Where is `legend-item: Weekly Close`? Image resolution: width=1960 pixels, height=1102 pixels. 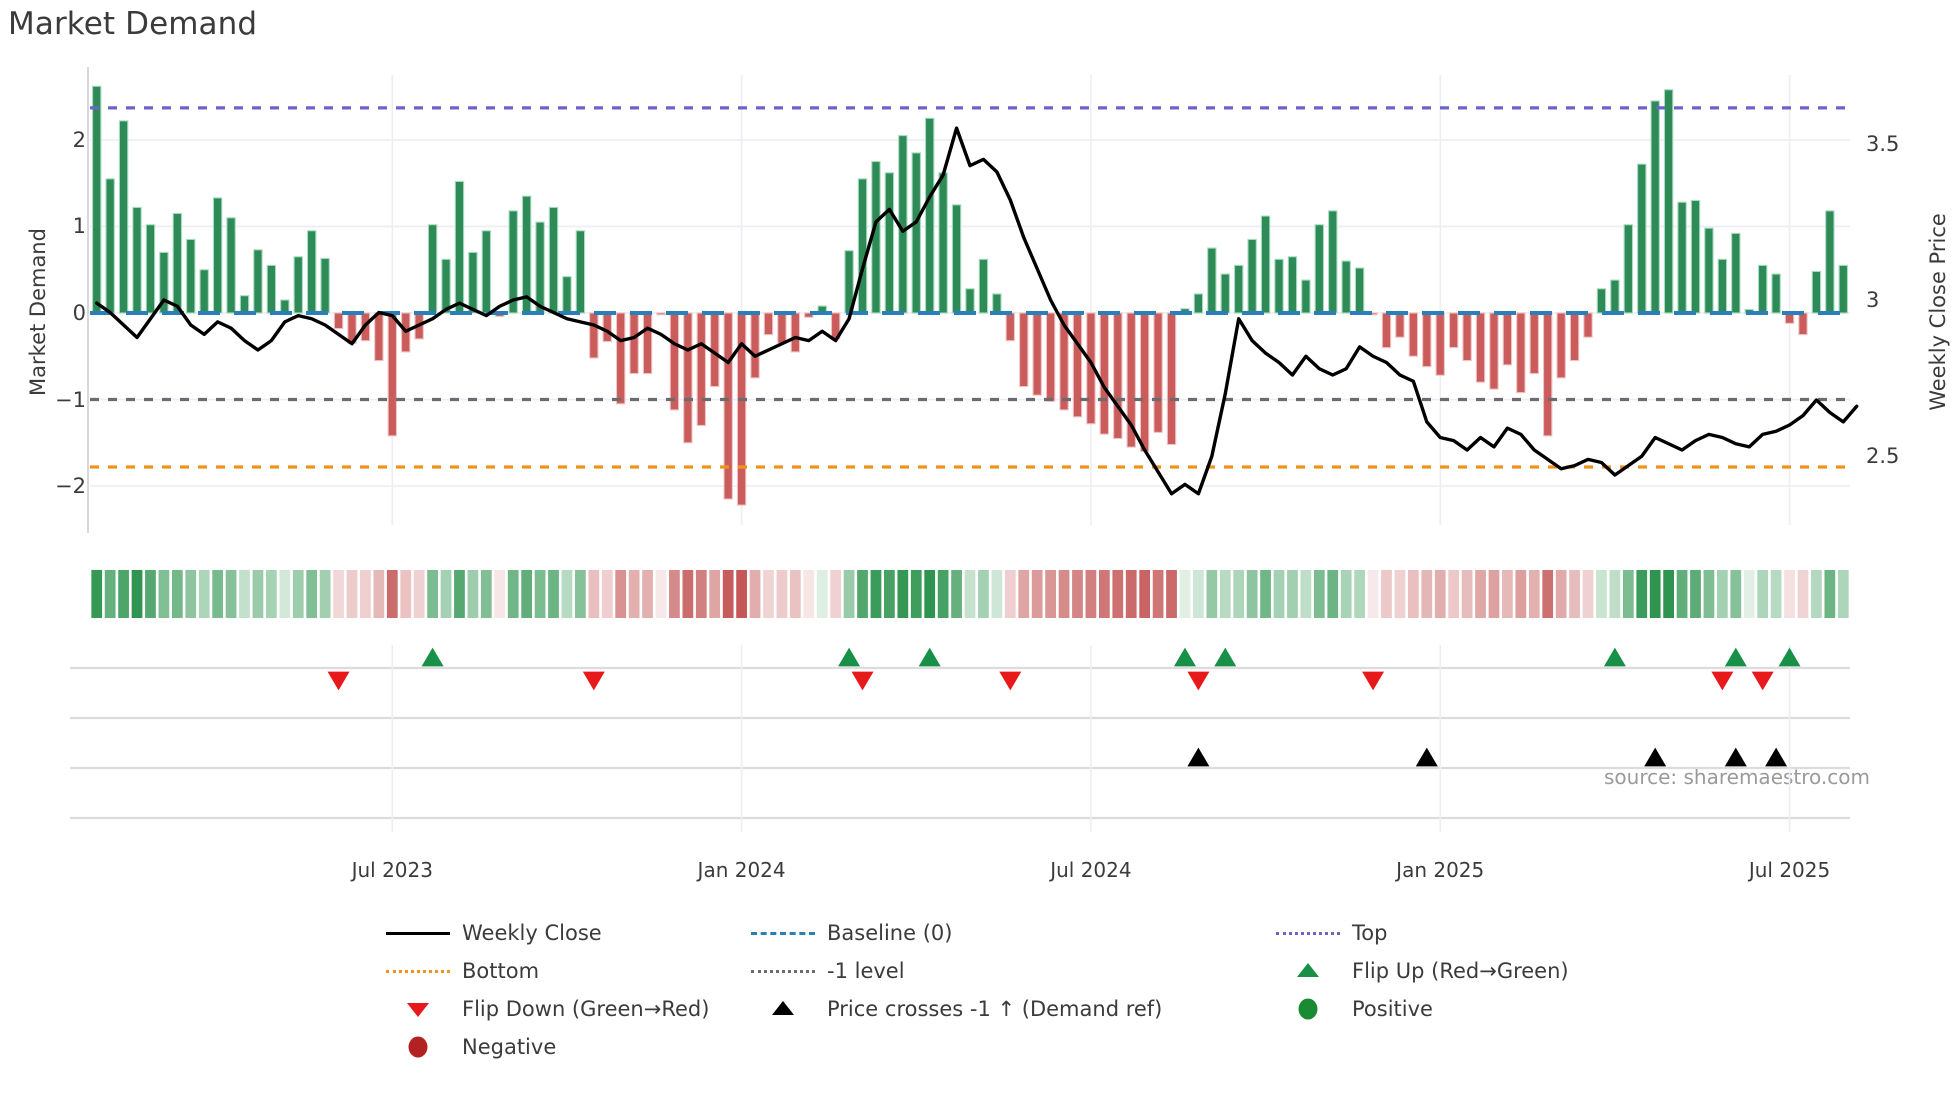
legend-item: Weekly Close is located at coordinates (491, 933).